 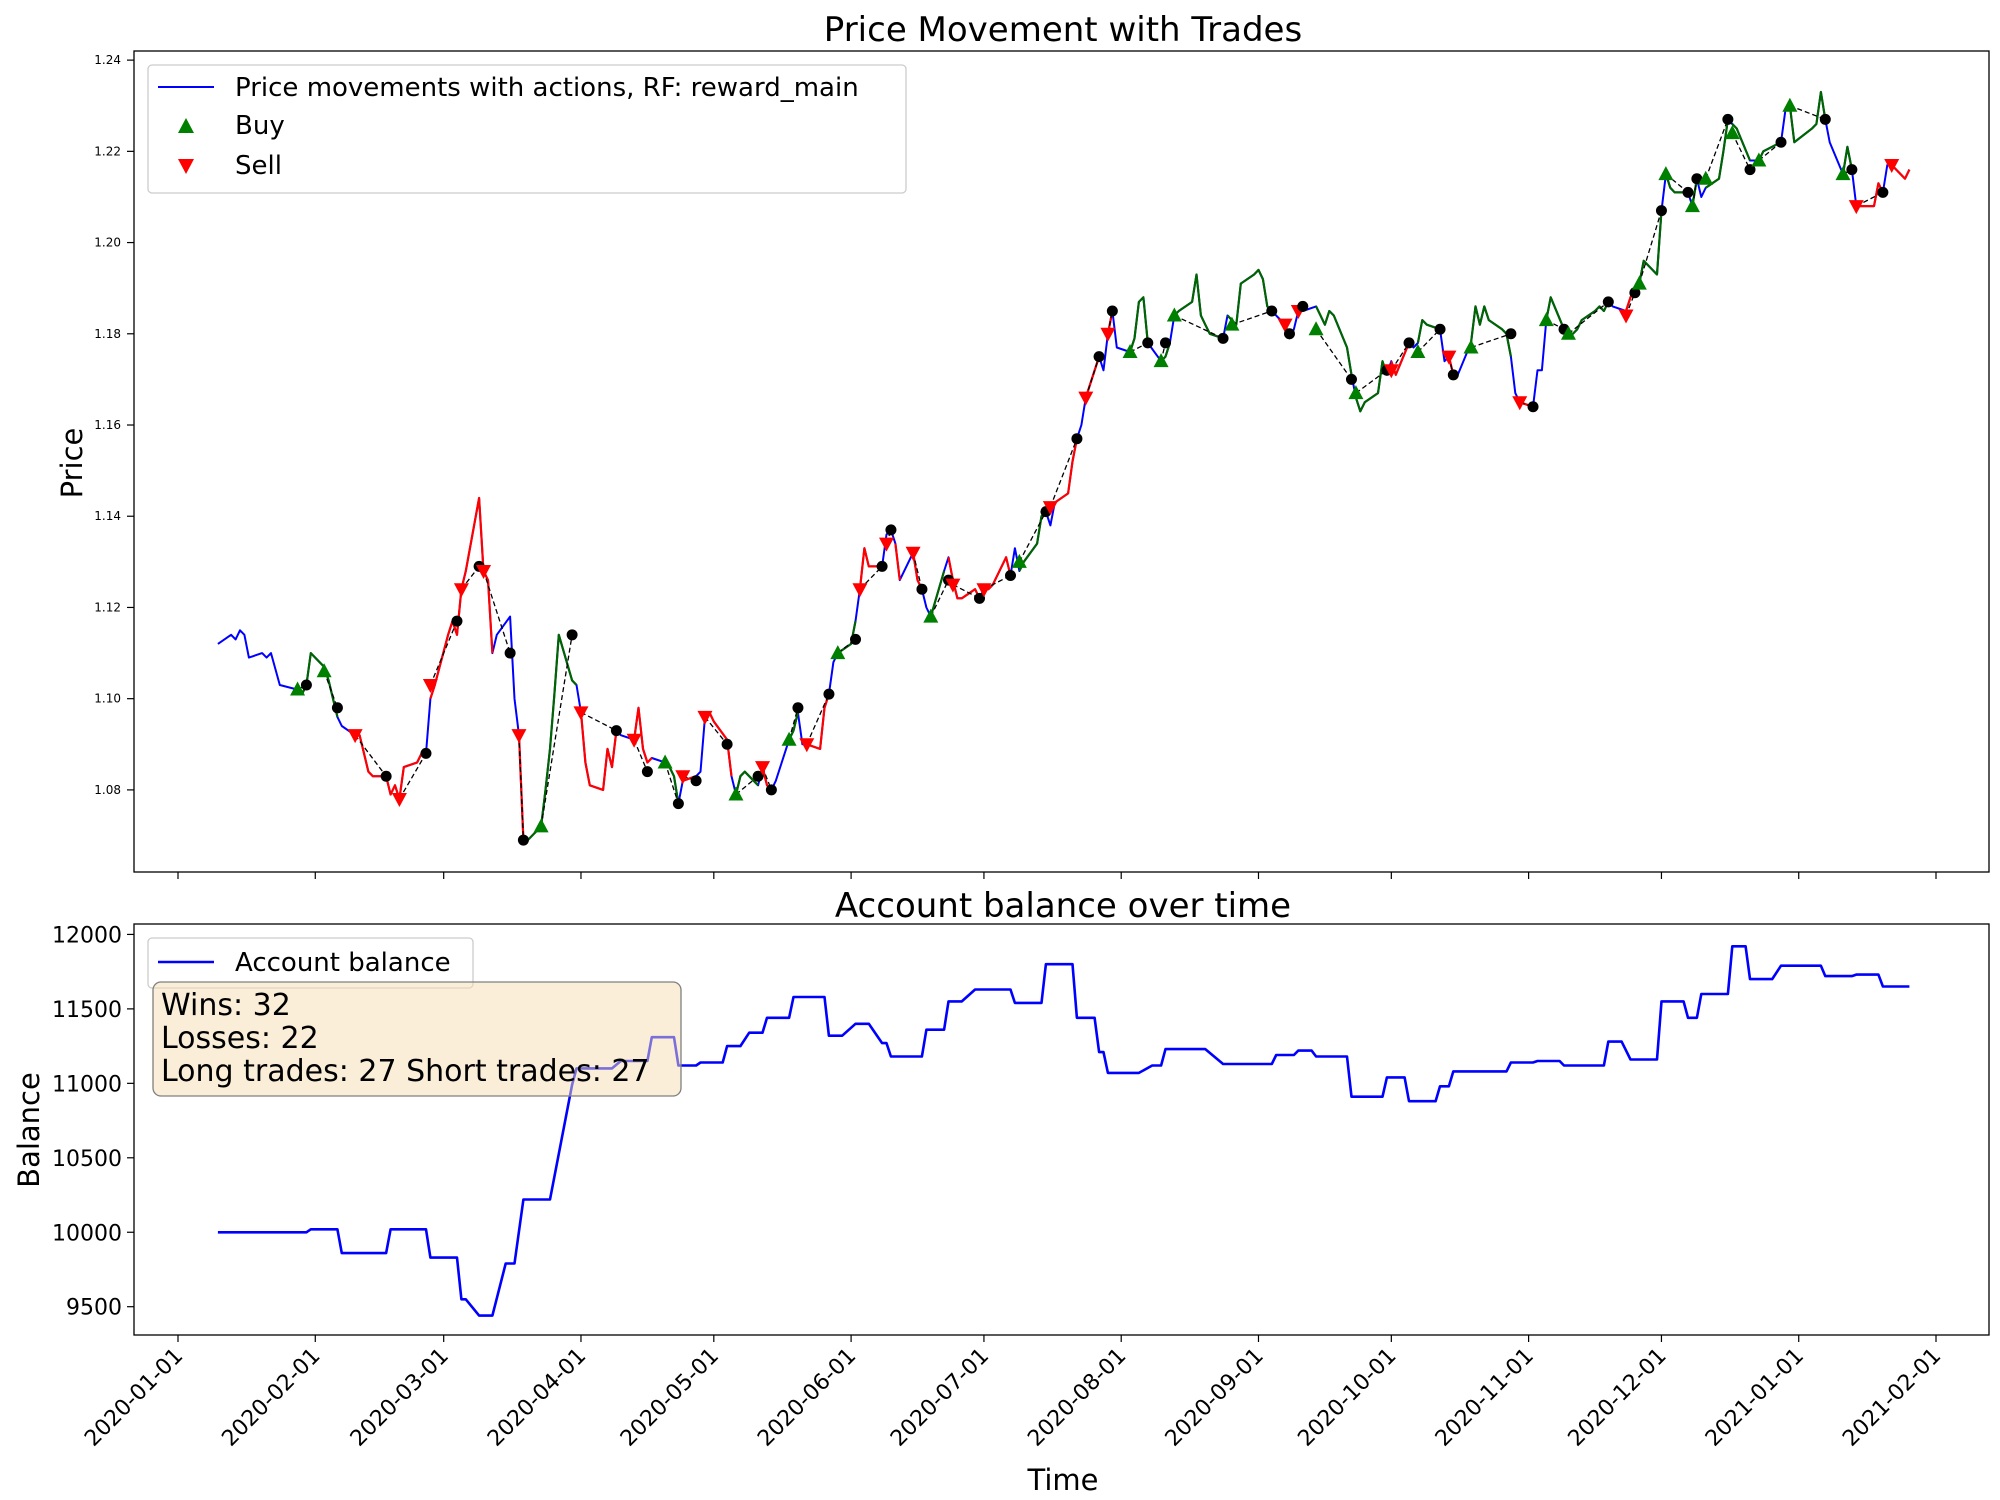 What do you see at coordinates (1077, 1398) in the screenshot?
I see `balance-x-tick-label: 2020-08-01` at bounding box center [1077, 1398].